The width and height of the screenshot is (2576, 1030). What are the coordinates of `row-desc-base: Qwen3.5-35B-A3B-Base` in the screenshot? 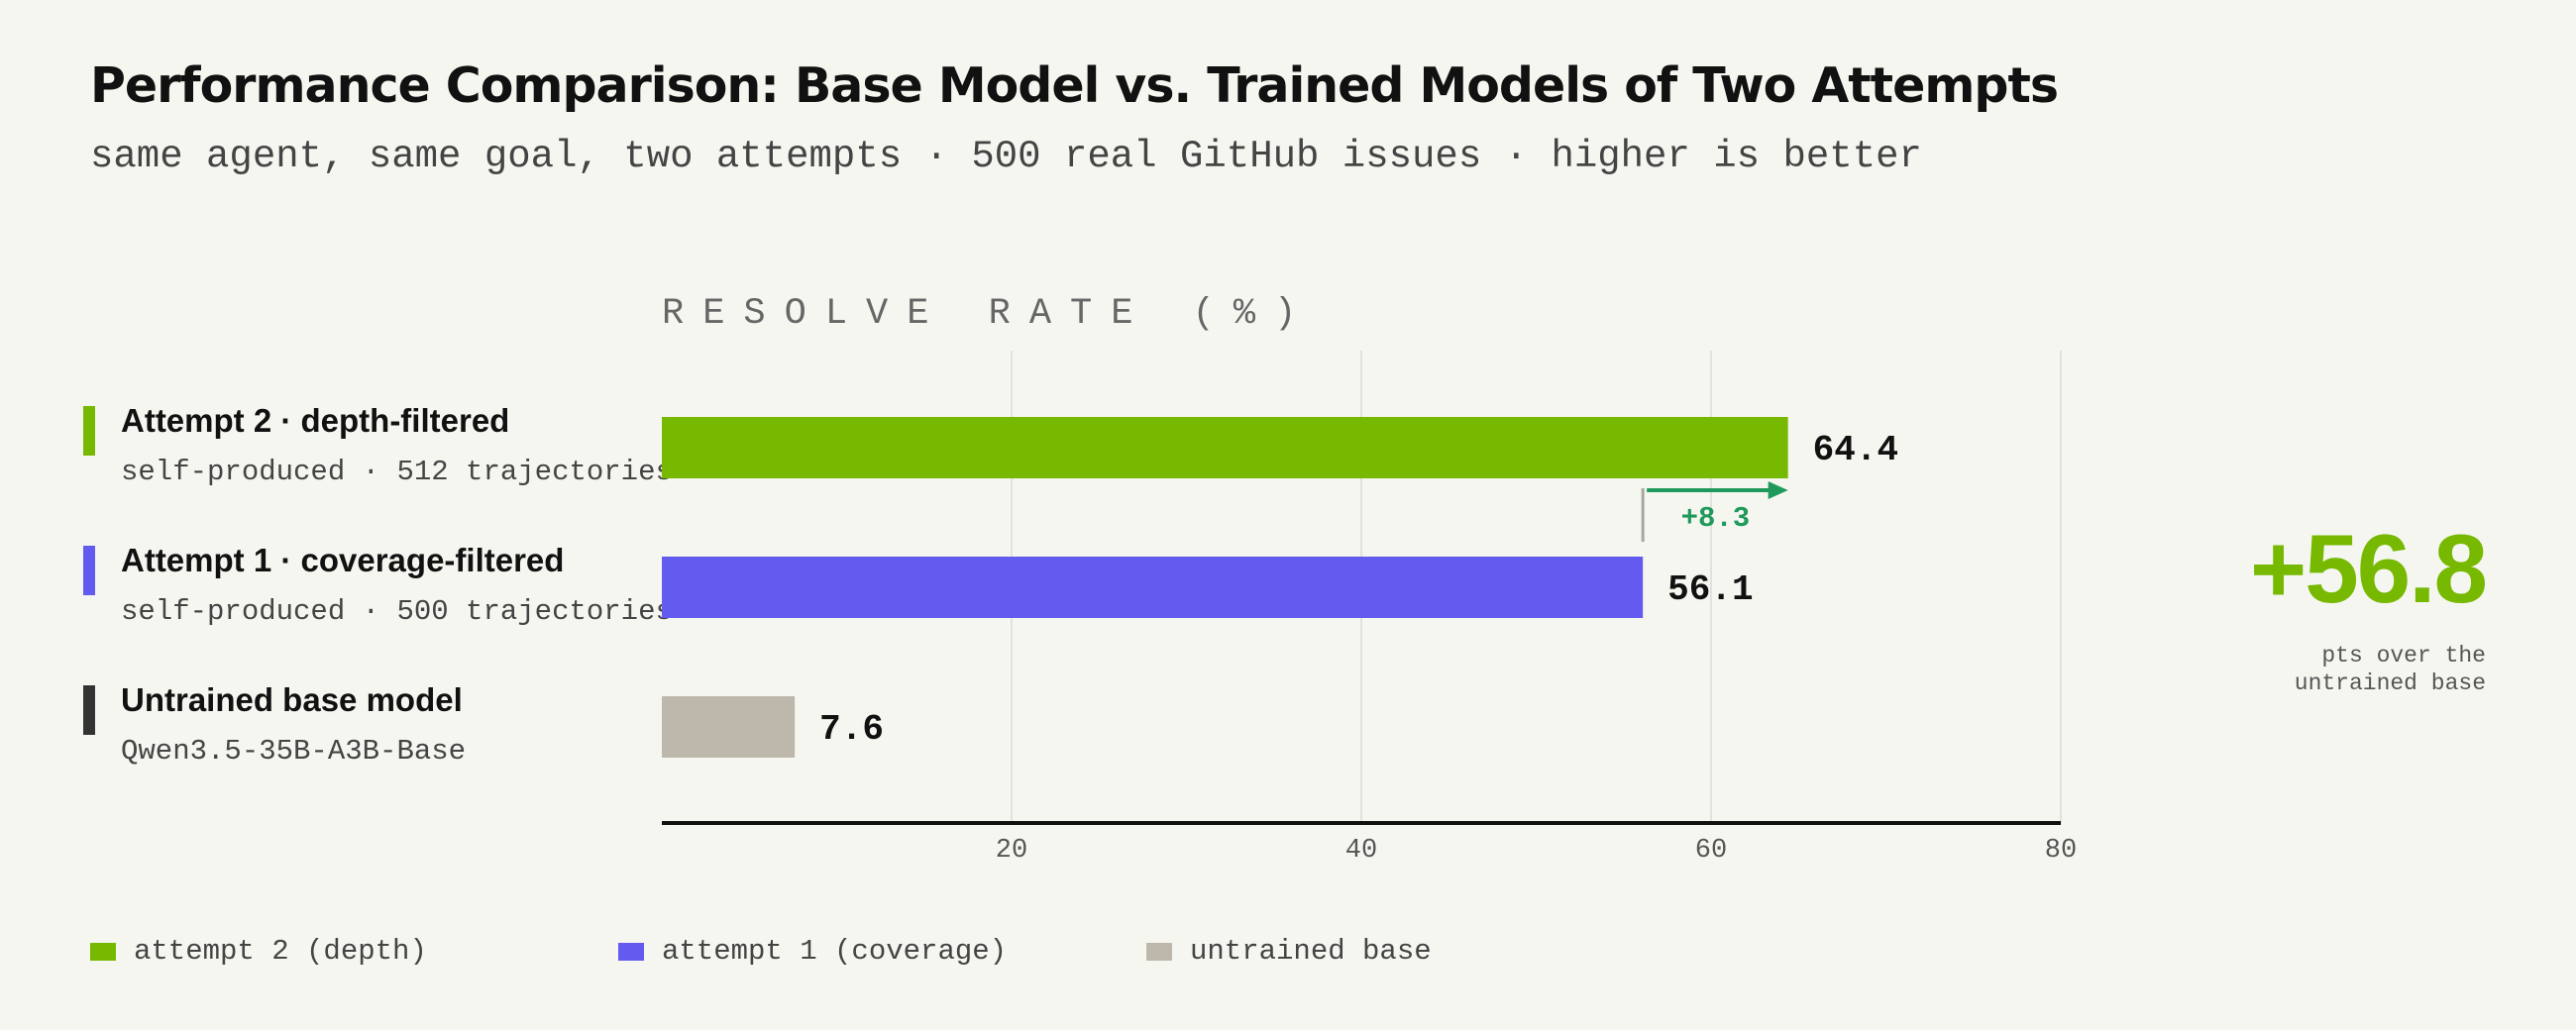 It's located at (294, 751).